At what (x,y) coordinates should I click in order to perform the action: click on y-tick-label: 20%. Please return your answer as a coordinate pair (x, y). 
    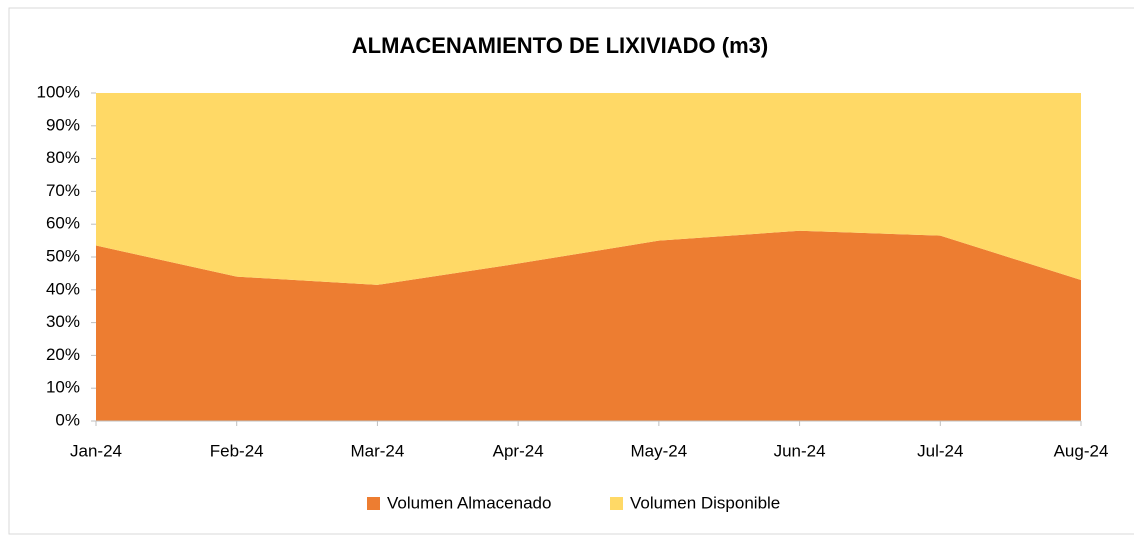
    Looking at the image, I should click on (63, 354).